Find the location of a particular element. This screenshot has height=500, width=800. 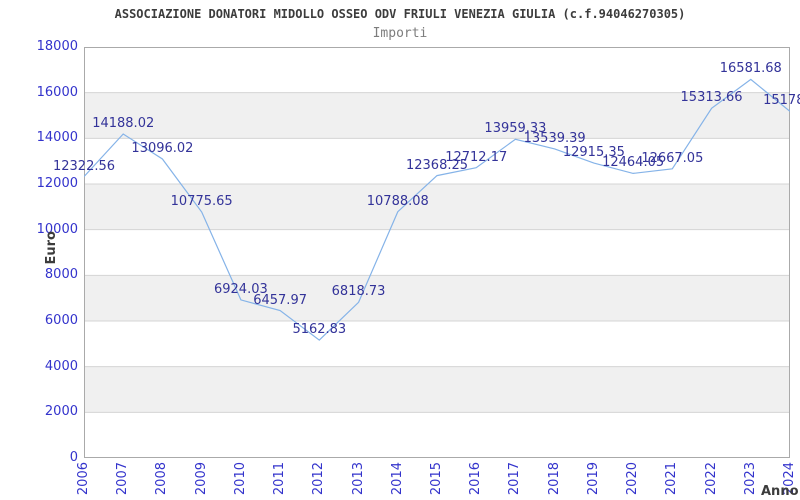

y-tick-label: 16000 is located at coordinates (57, 92).